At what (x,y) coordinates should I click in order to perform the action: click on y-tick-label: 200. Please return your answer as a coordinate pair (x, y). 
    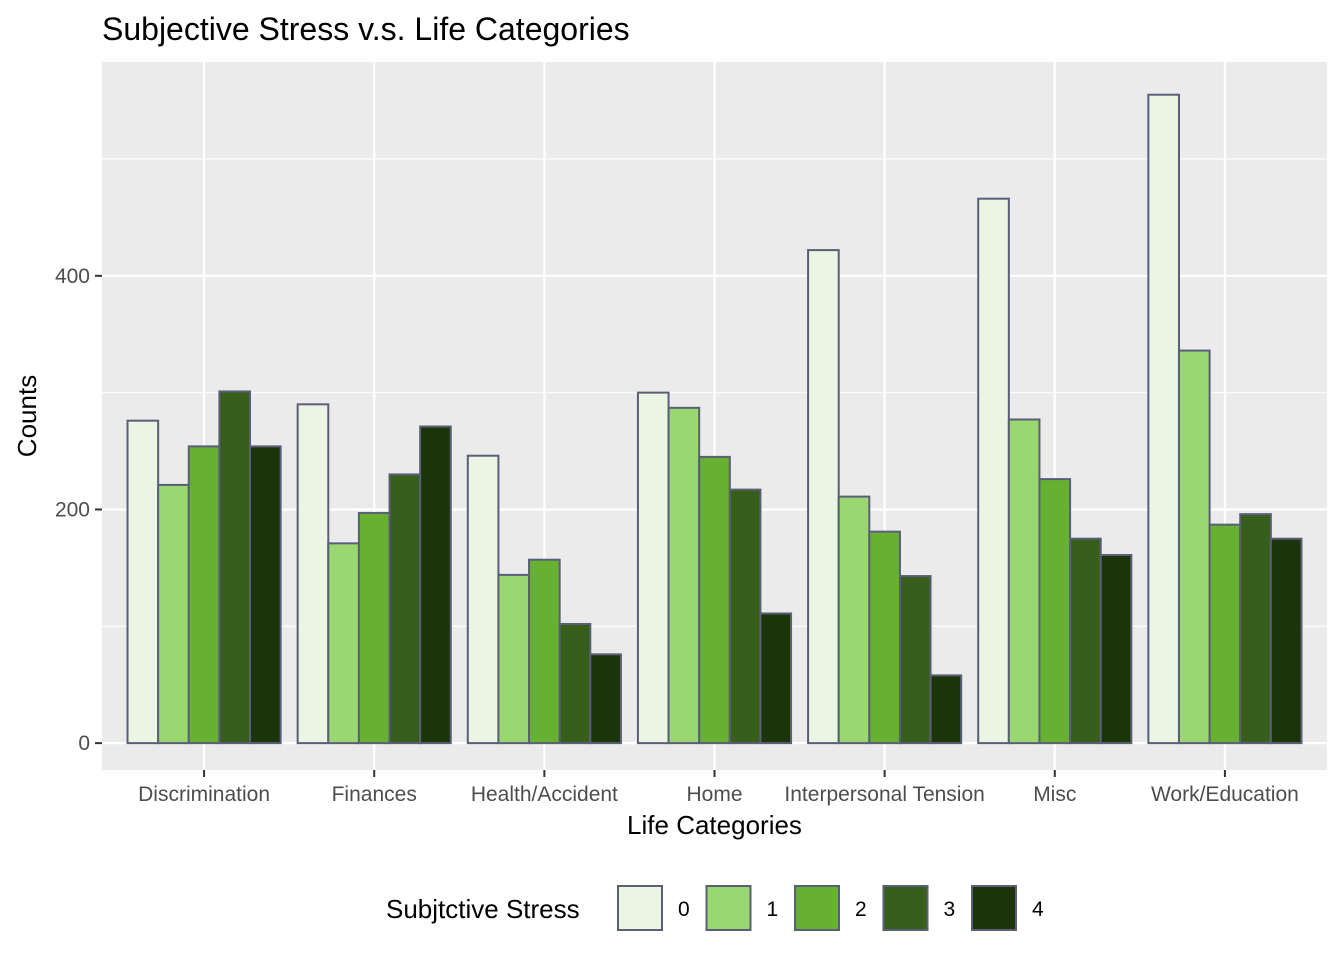
    Looking at the image, I should click on (72, 509).